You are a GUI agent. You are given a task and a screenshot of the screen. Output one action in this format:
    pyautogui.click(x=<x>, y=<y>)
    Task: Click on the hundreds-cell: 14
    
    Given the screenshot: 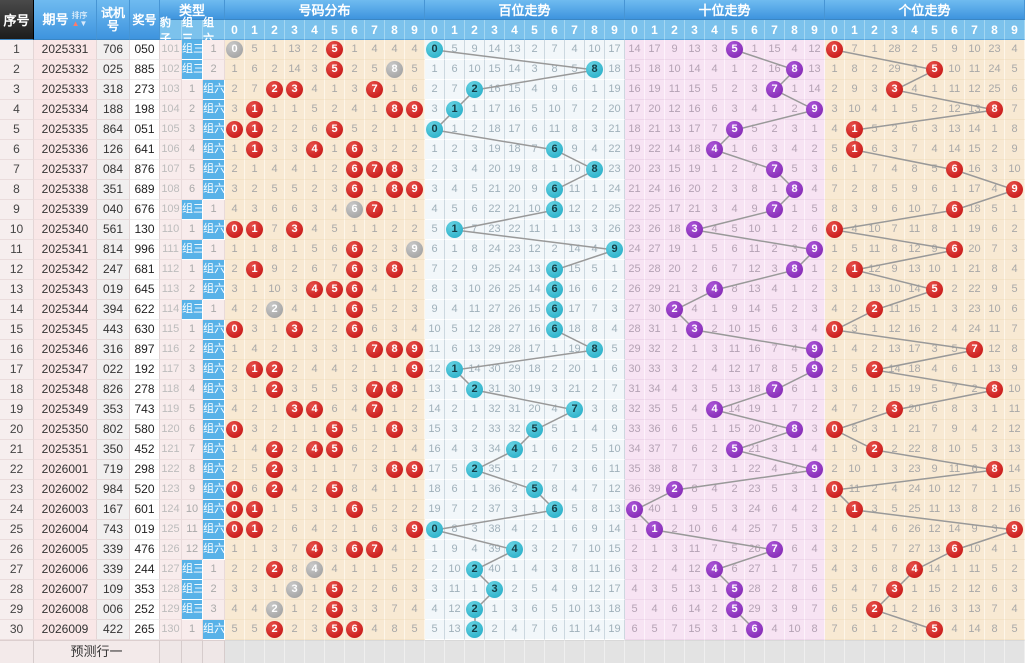 What is the action you would take?
    pyautogui.click(x=575, y=250)
    